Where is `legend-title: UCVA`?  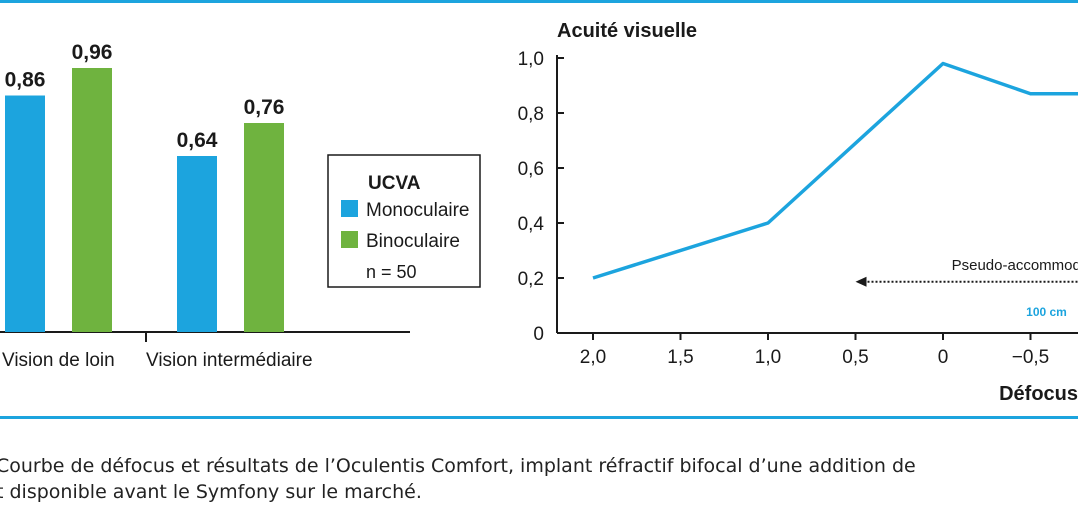
legend-title: UCVA is located at coordinates (394, 183).